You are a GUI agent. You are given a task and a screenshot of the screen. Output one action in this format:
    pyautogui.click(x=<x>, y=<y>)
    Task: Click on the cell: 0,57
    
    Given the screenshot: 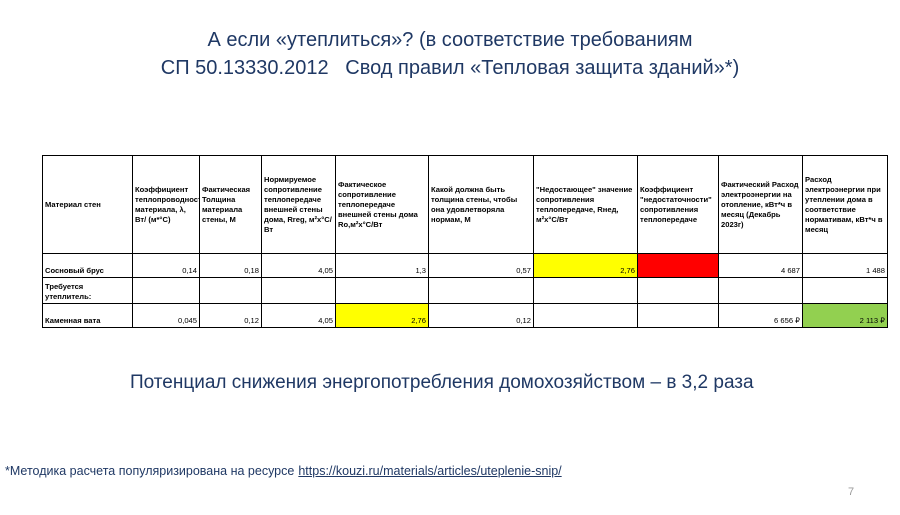 What is the action you would take?
    pyautogui.click(x=481, y=265)
    